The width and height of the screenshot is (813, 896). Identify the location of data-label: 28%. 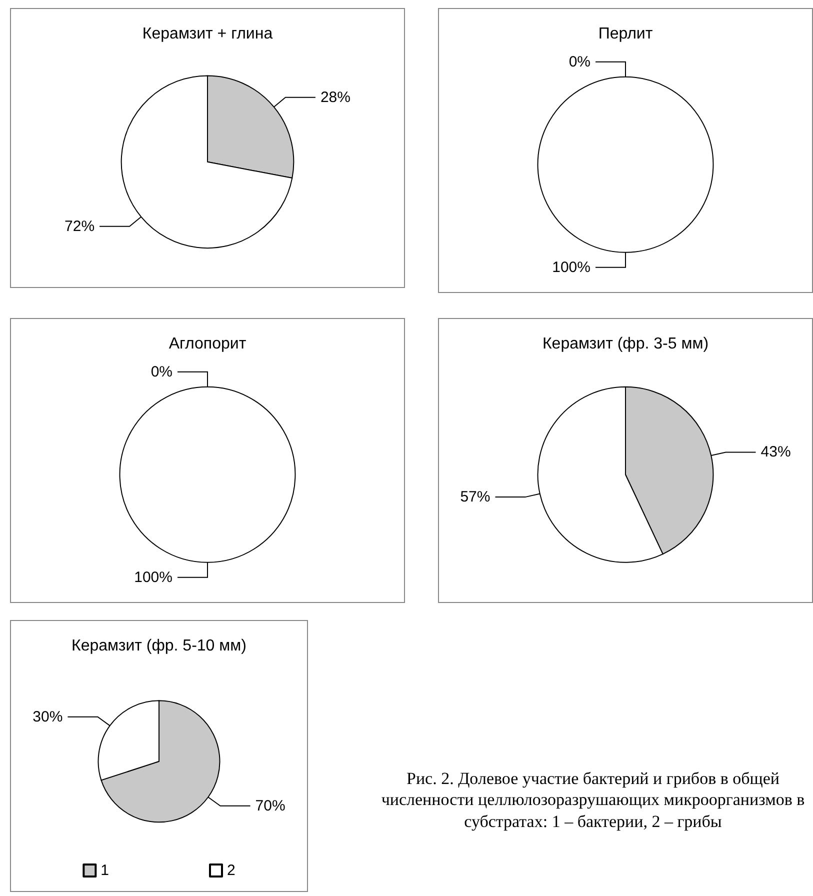
(335, 97).